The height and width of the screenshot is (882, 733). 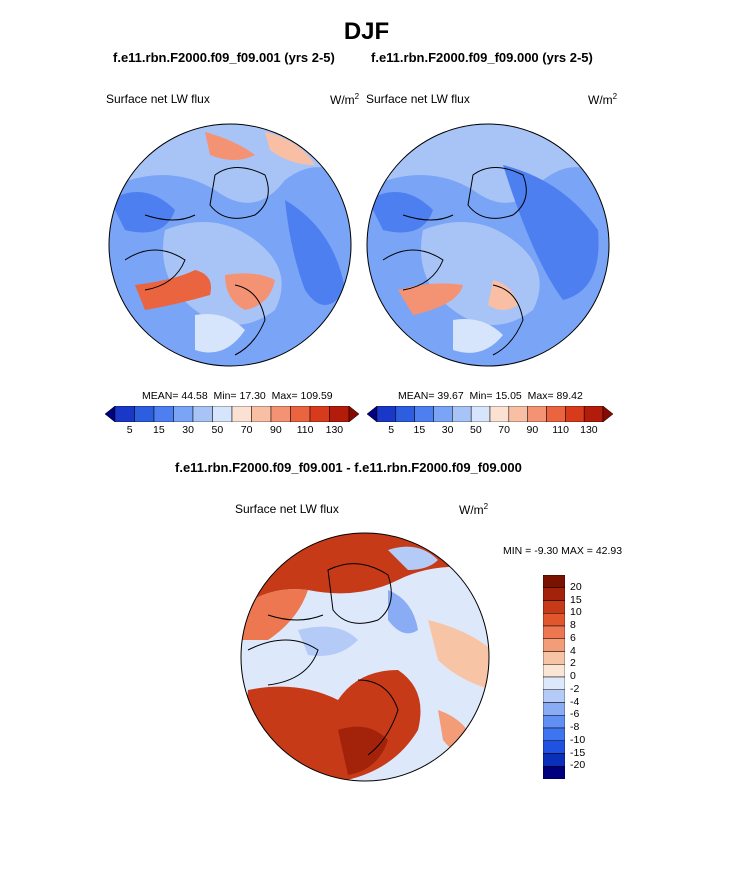 What do you see at coordinates (578, 752) in the screenshot?
I see `colorbar-tick-label: -15` at bounding box center [578, 752].